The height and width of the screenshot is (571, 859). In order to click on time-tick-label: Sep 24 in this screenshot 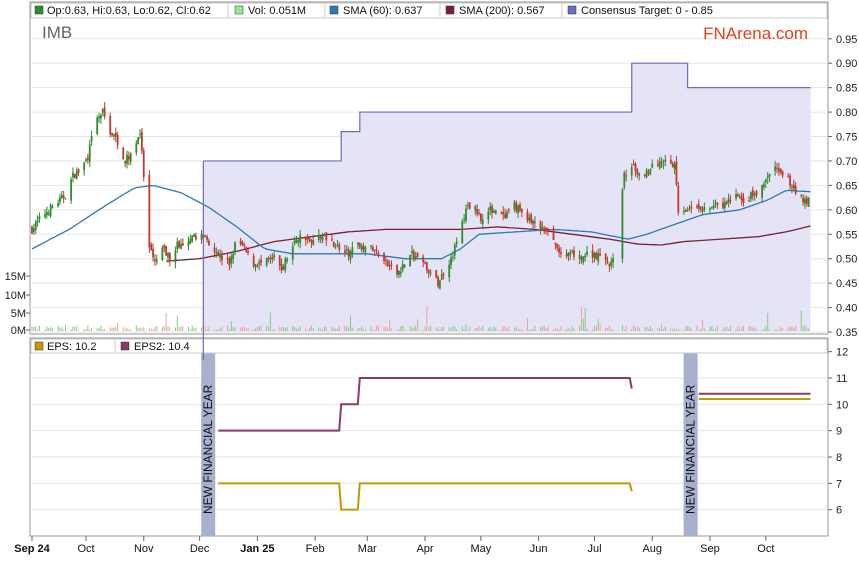, I will do `click(32, 549)`.